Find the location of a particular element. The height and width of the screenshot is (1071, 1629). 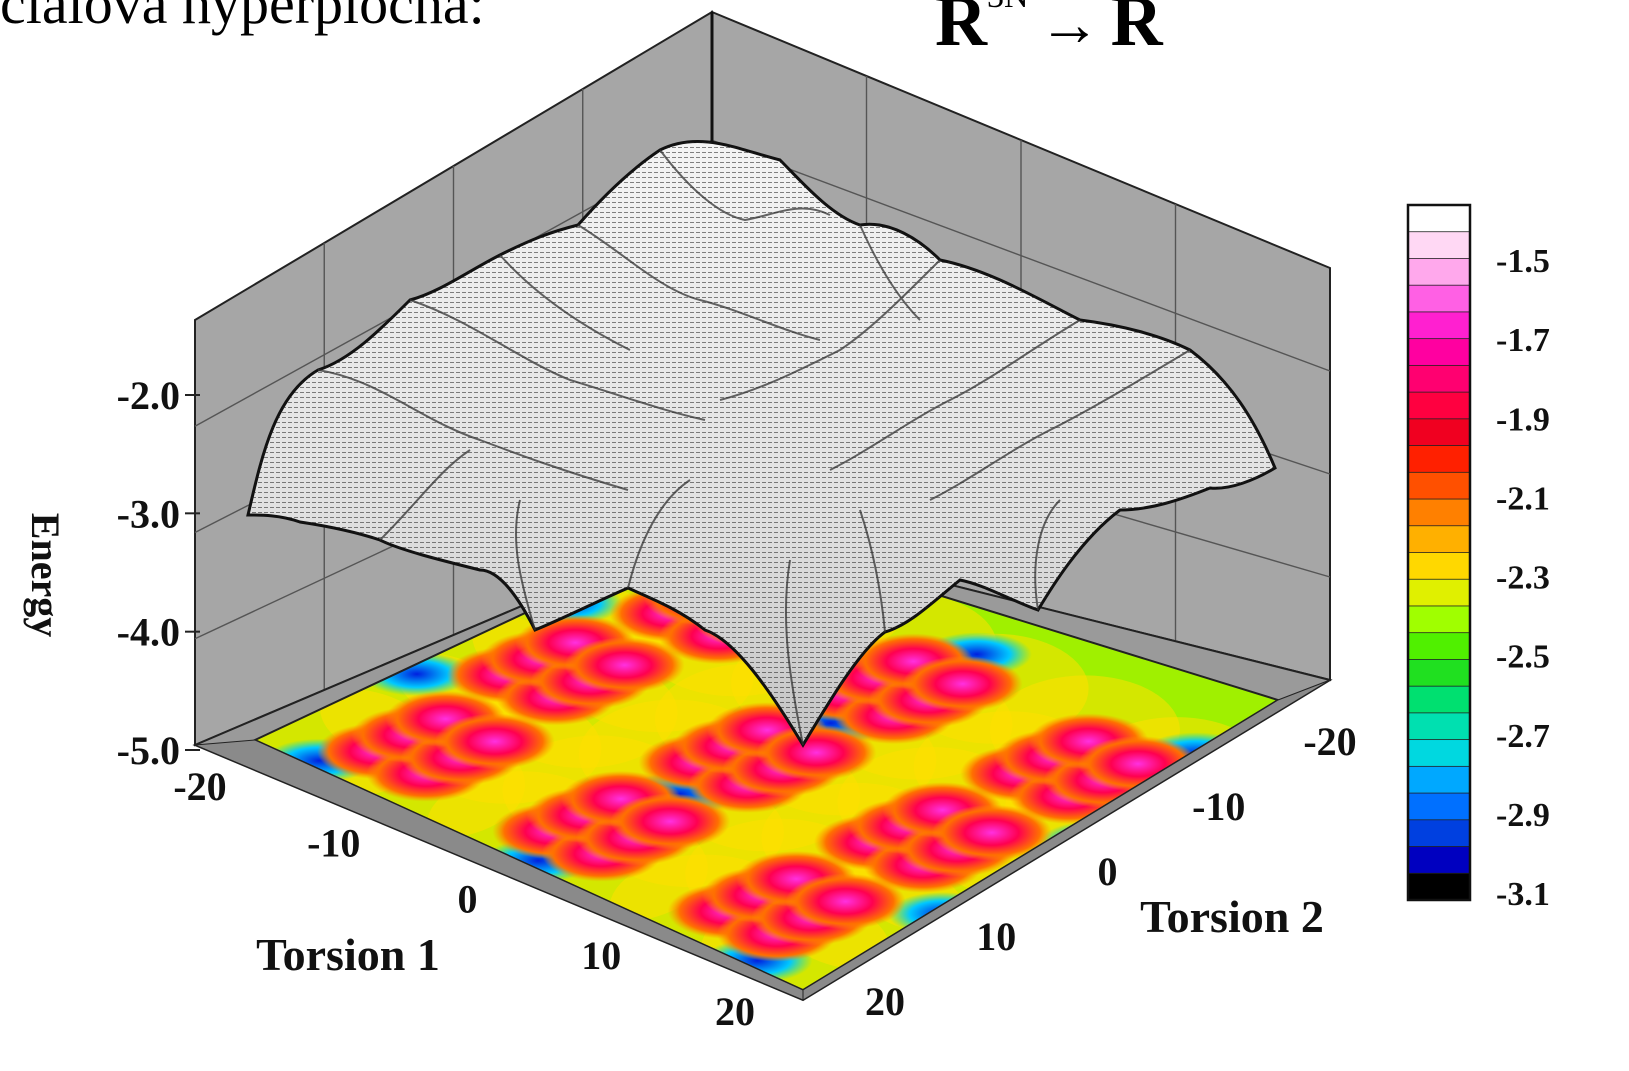

x-axis-ticks: -20 -10 0 10 20 is located at coordinates (464, 899).